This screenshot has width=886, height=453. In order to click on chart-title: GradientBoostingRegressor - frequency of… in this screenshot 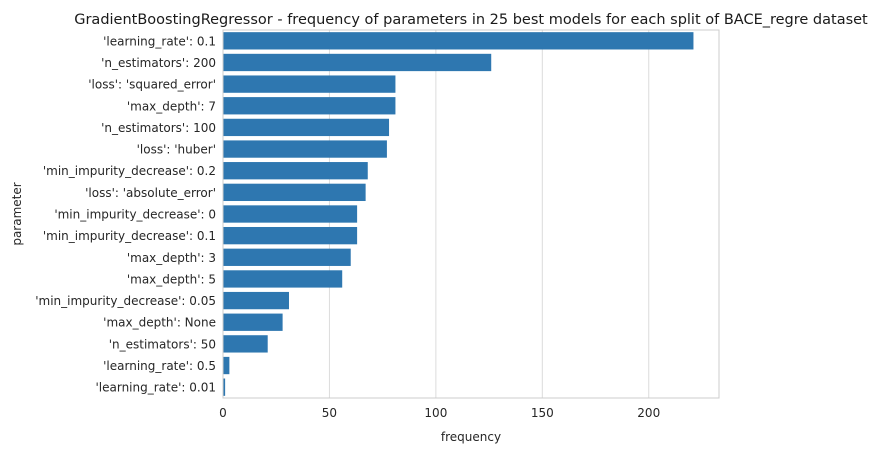, I will do `click(471, 20)`.